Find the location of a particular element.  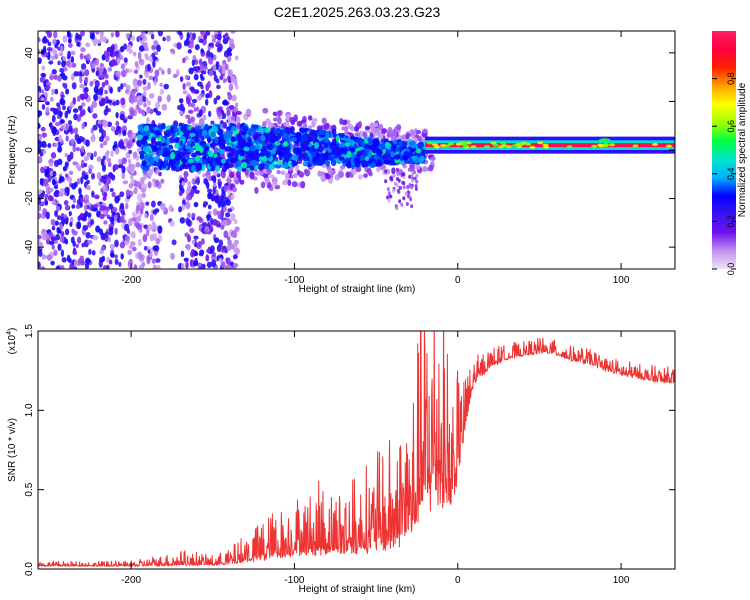

snr-y-multiplier: (x104) is located at coordinates (12, 341).